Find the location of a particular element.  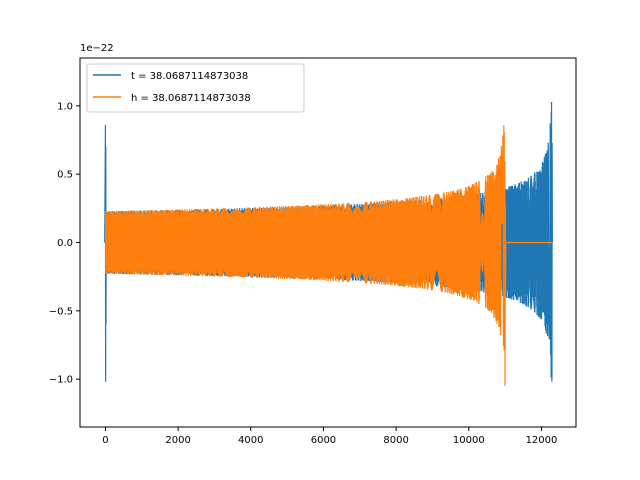

legend-label-t: t = 38.0687114873038 is located at coordinates (189, 76).